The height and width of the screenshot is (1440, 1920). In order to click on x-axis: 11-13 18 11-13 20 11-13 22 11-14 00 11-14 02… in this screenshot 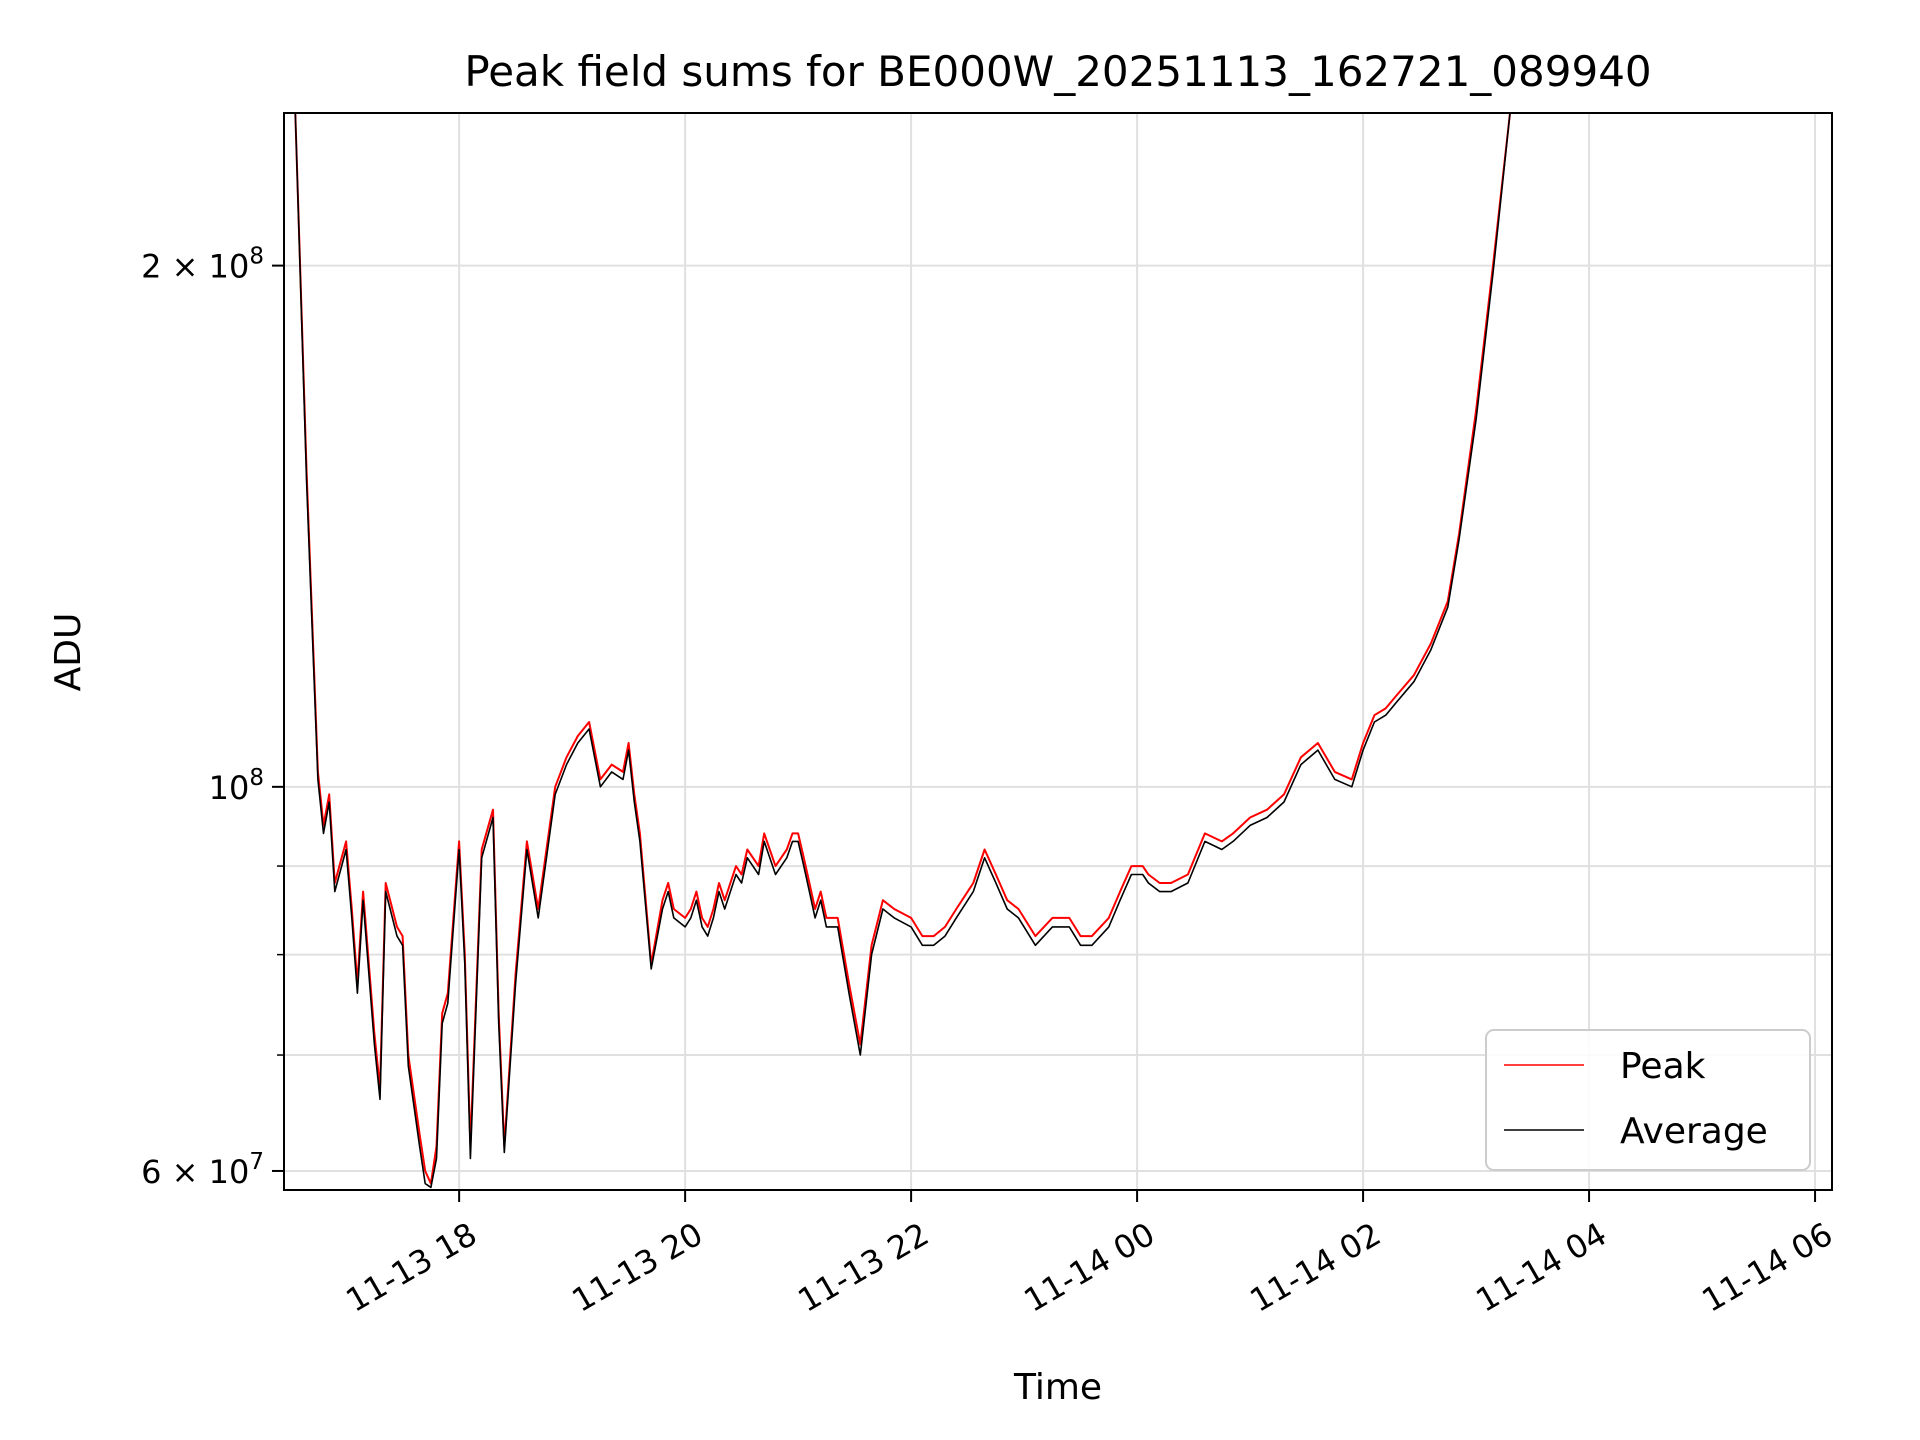, I will do `click(1089, 1255)`.